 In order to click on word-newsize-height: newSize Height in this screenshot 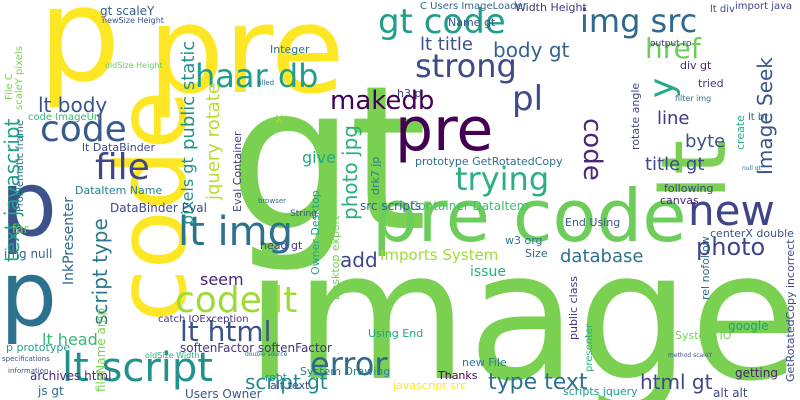, I will do `click(133, 20)`.